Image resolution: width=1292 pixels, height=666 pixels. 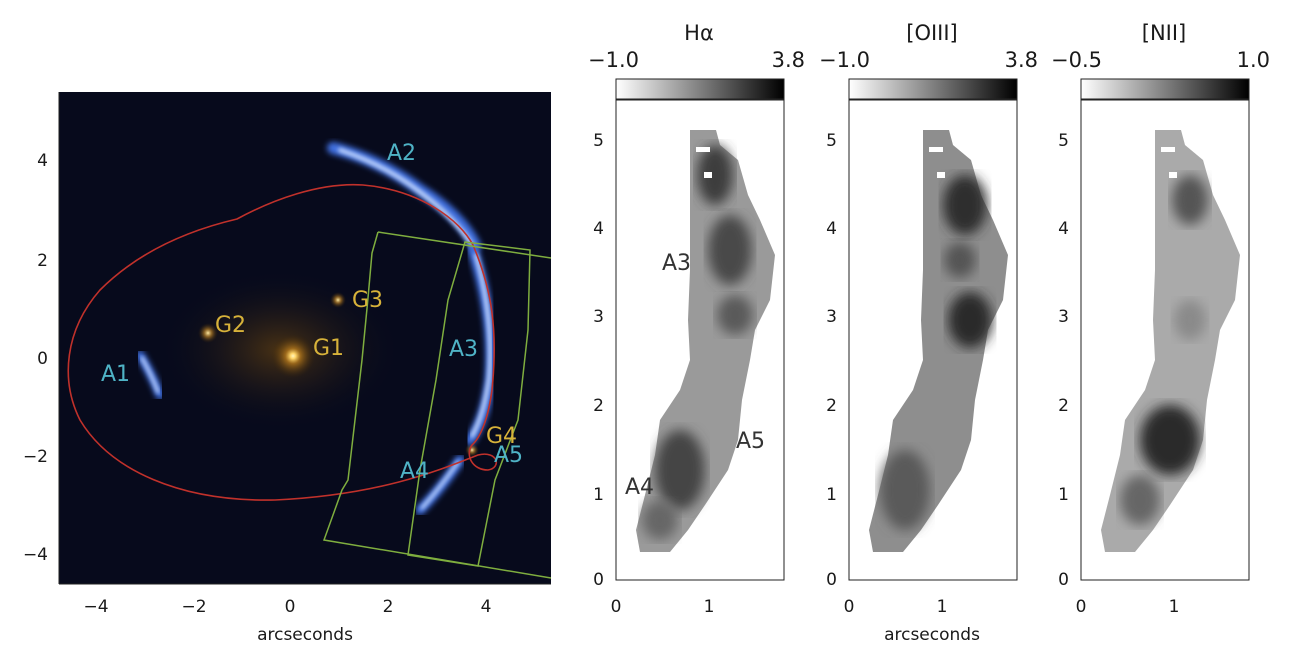 I want to click on xtick-m4: −4, so click(x=95, y=607).